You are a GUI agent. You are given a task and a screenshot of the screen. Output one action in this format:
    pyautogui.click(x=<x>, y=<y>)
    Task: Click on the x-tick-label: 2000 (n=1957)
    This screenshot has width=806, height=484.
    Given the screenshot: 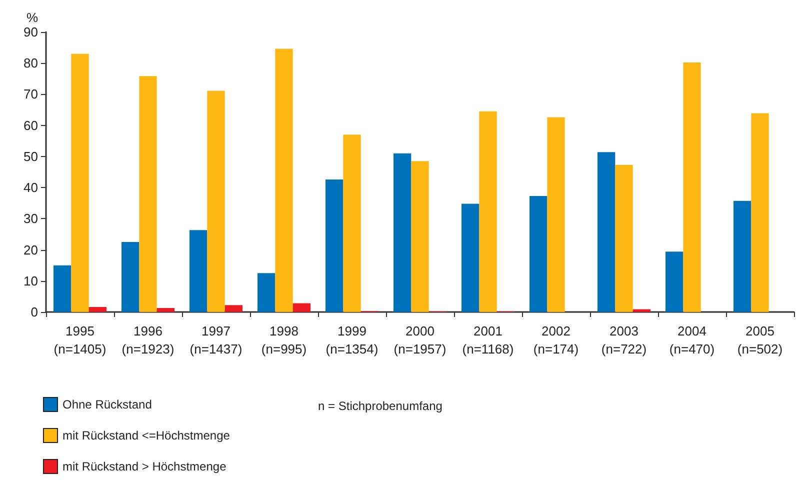 What is the action you would take?
    pyautogui.click(x=420, y=340)
    